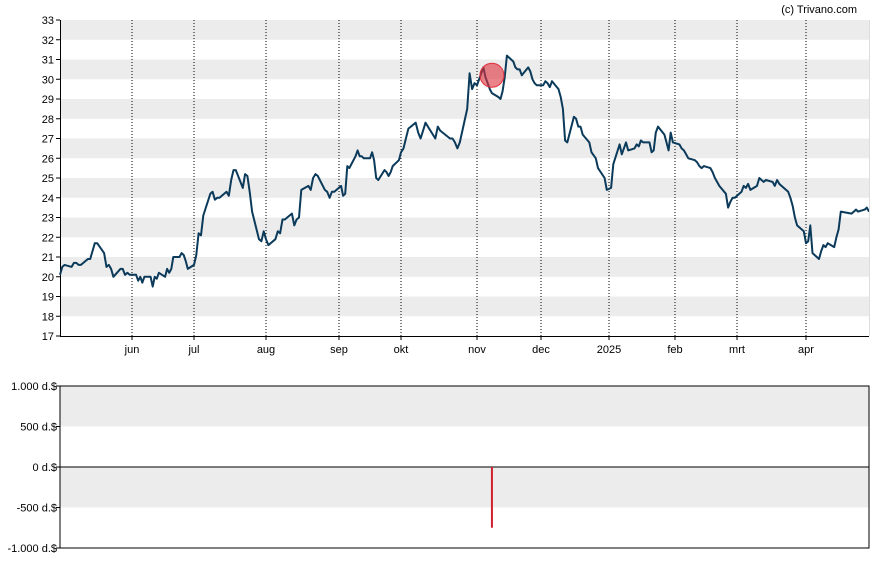 Image resolution: width=888 pixels, height=565 pixels. What do you see at coordinates (32, 549) in the screenshot?
I see `volume-y-tick-label: -1.000 d.$` at bounding box center [32, 549].